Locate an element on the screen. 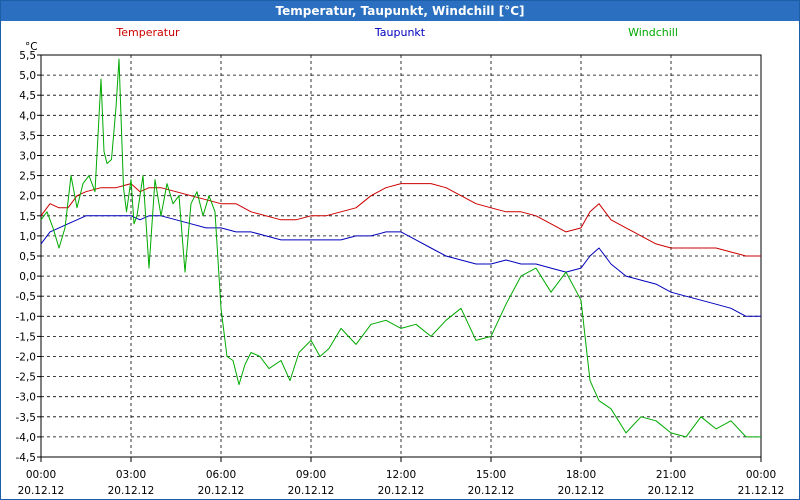 Image resolution: width=800 pixels, height=500 pixels. y-tick-label: 0,0 is located at coordinates (27, 277).